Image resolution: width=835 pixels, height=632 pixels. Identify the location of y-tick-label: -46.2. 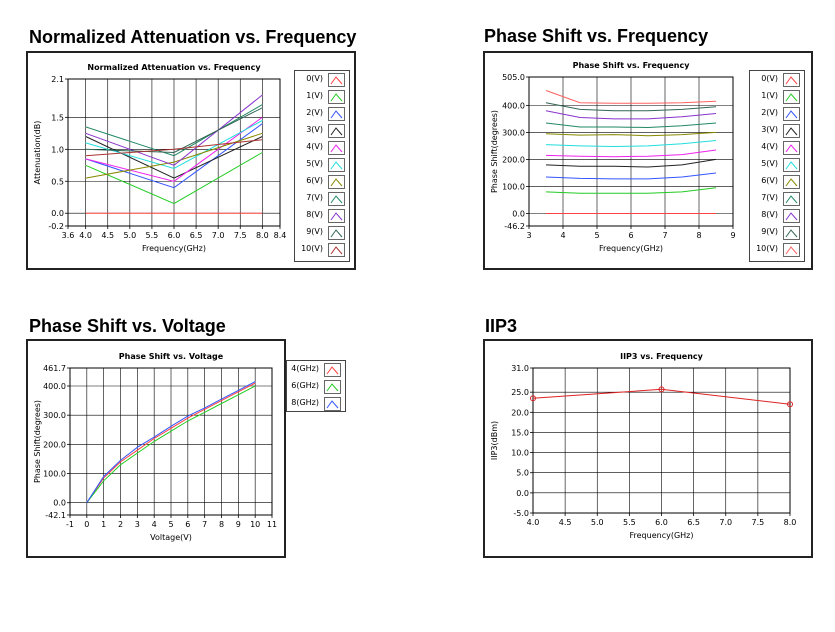
(514, 226).